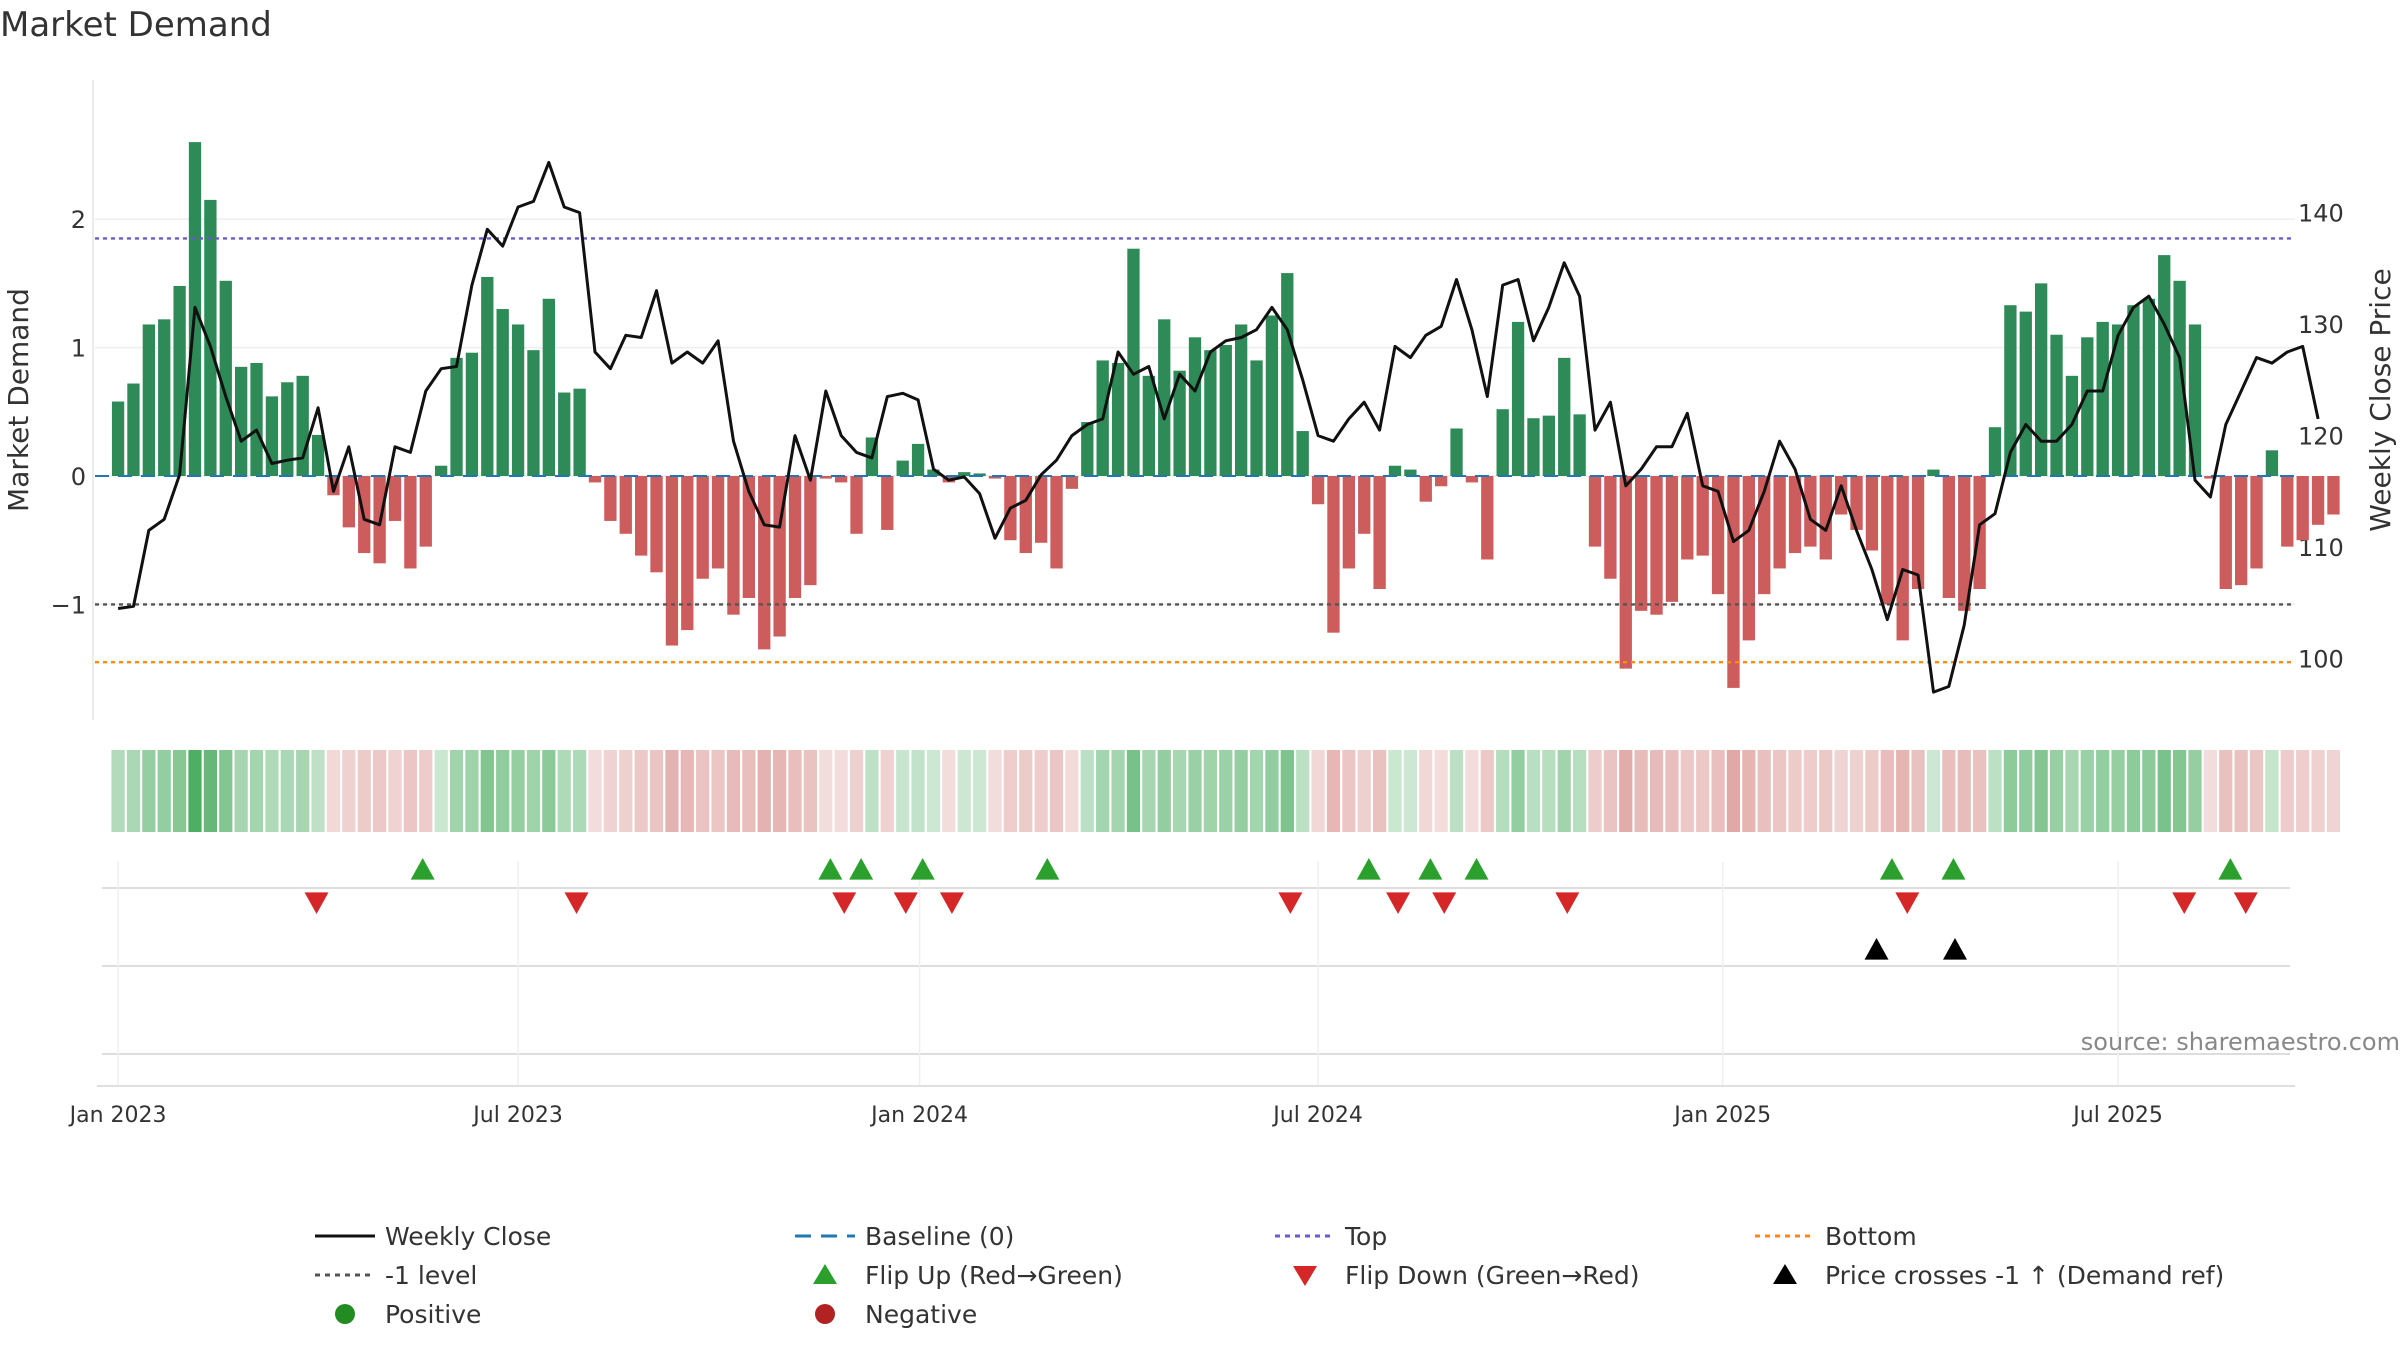 This screenshot has height=1350, width=2400. Describe the element at coordinates (939, 1236) in the screenshot. I see `legend-label: Baseline (0)` at that location.